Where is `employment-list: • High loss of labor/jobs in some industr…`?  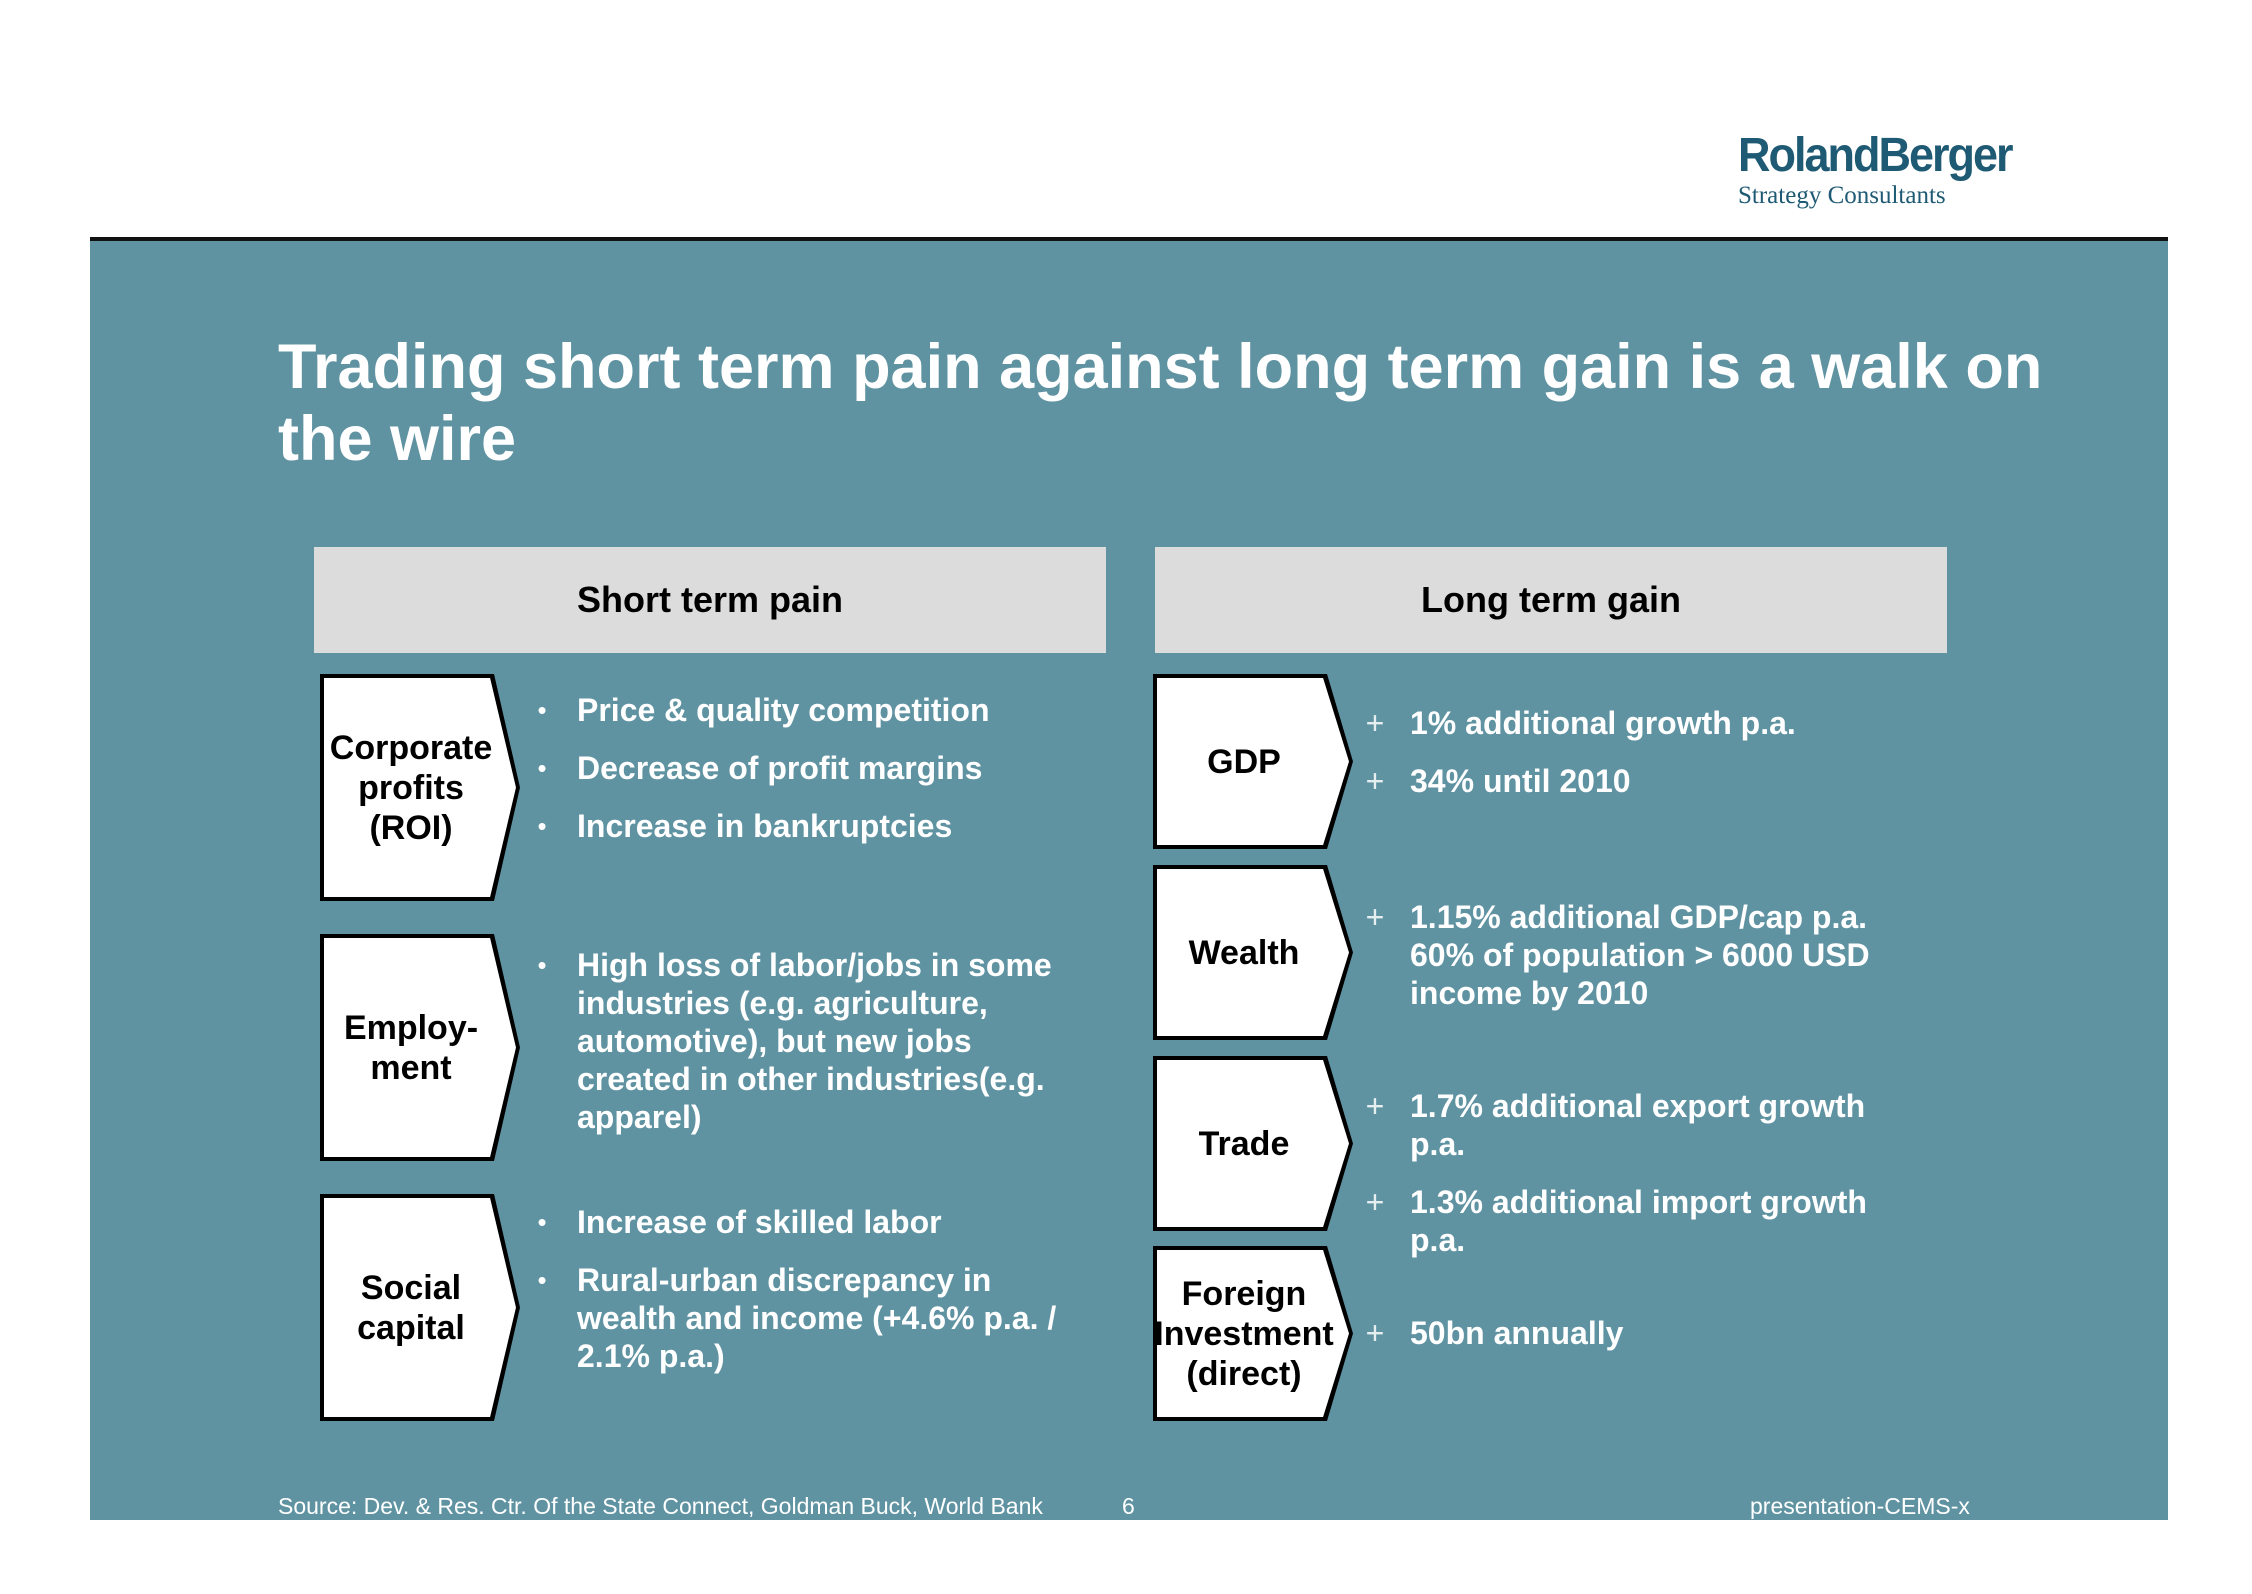 employment-list: • High loss of labor/jobs in some industr… is located at coordinates (807, 1051).